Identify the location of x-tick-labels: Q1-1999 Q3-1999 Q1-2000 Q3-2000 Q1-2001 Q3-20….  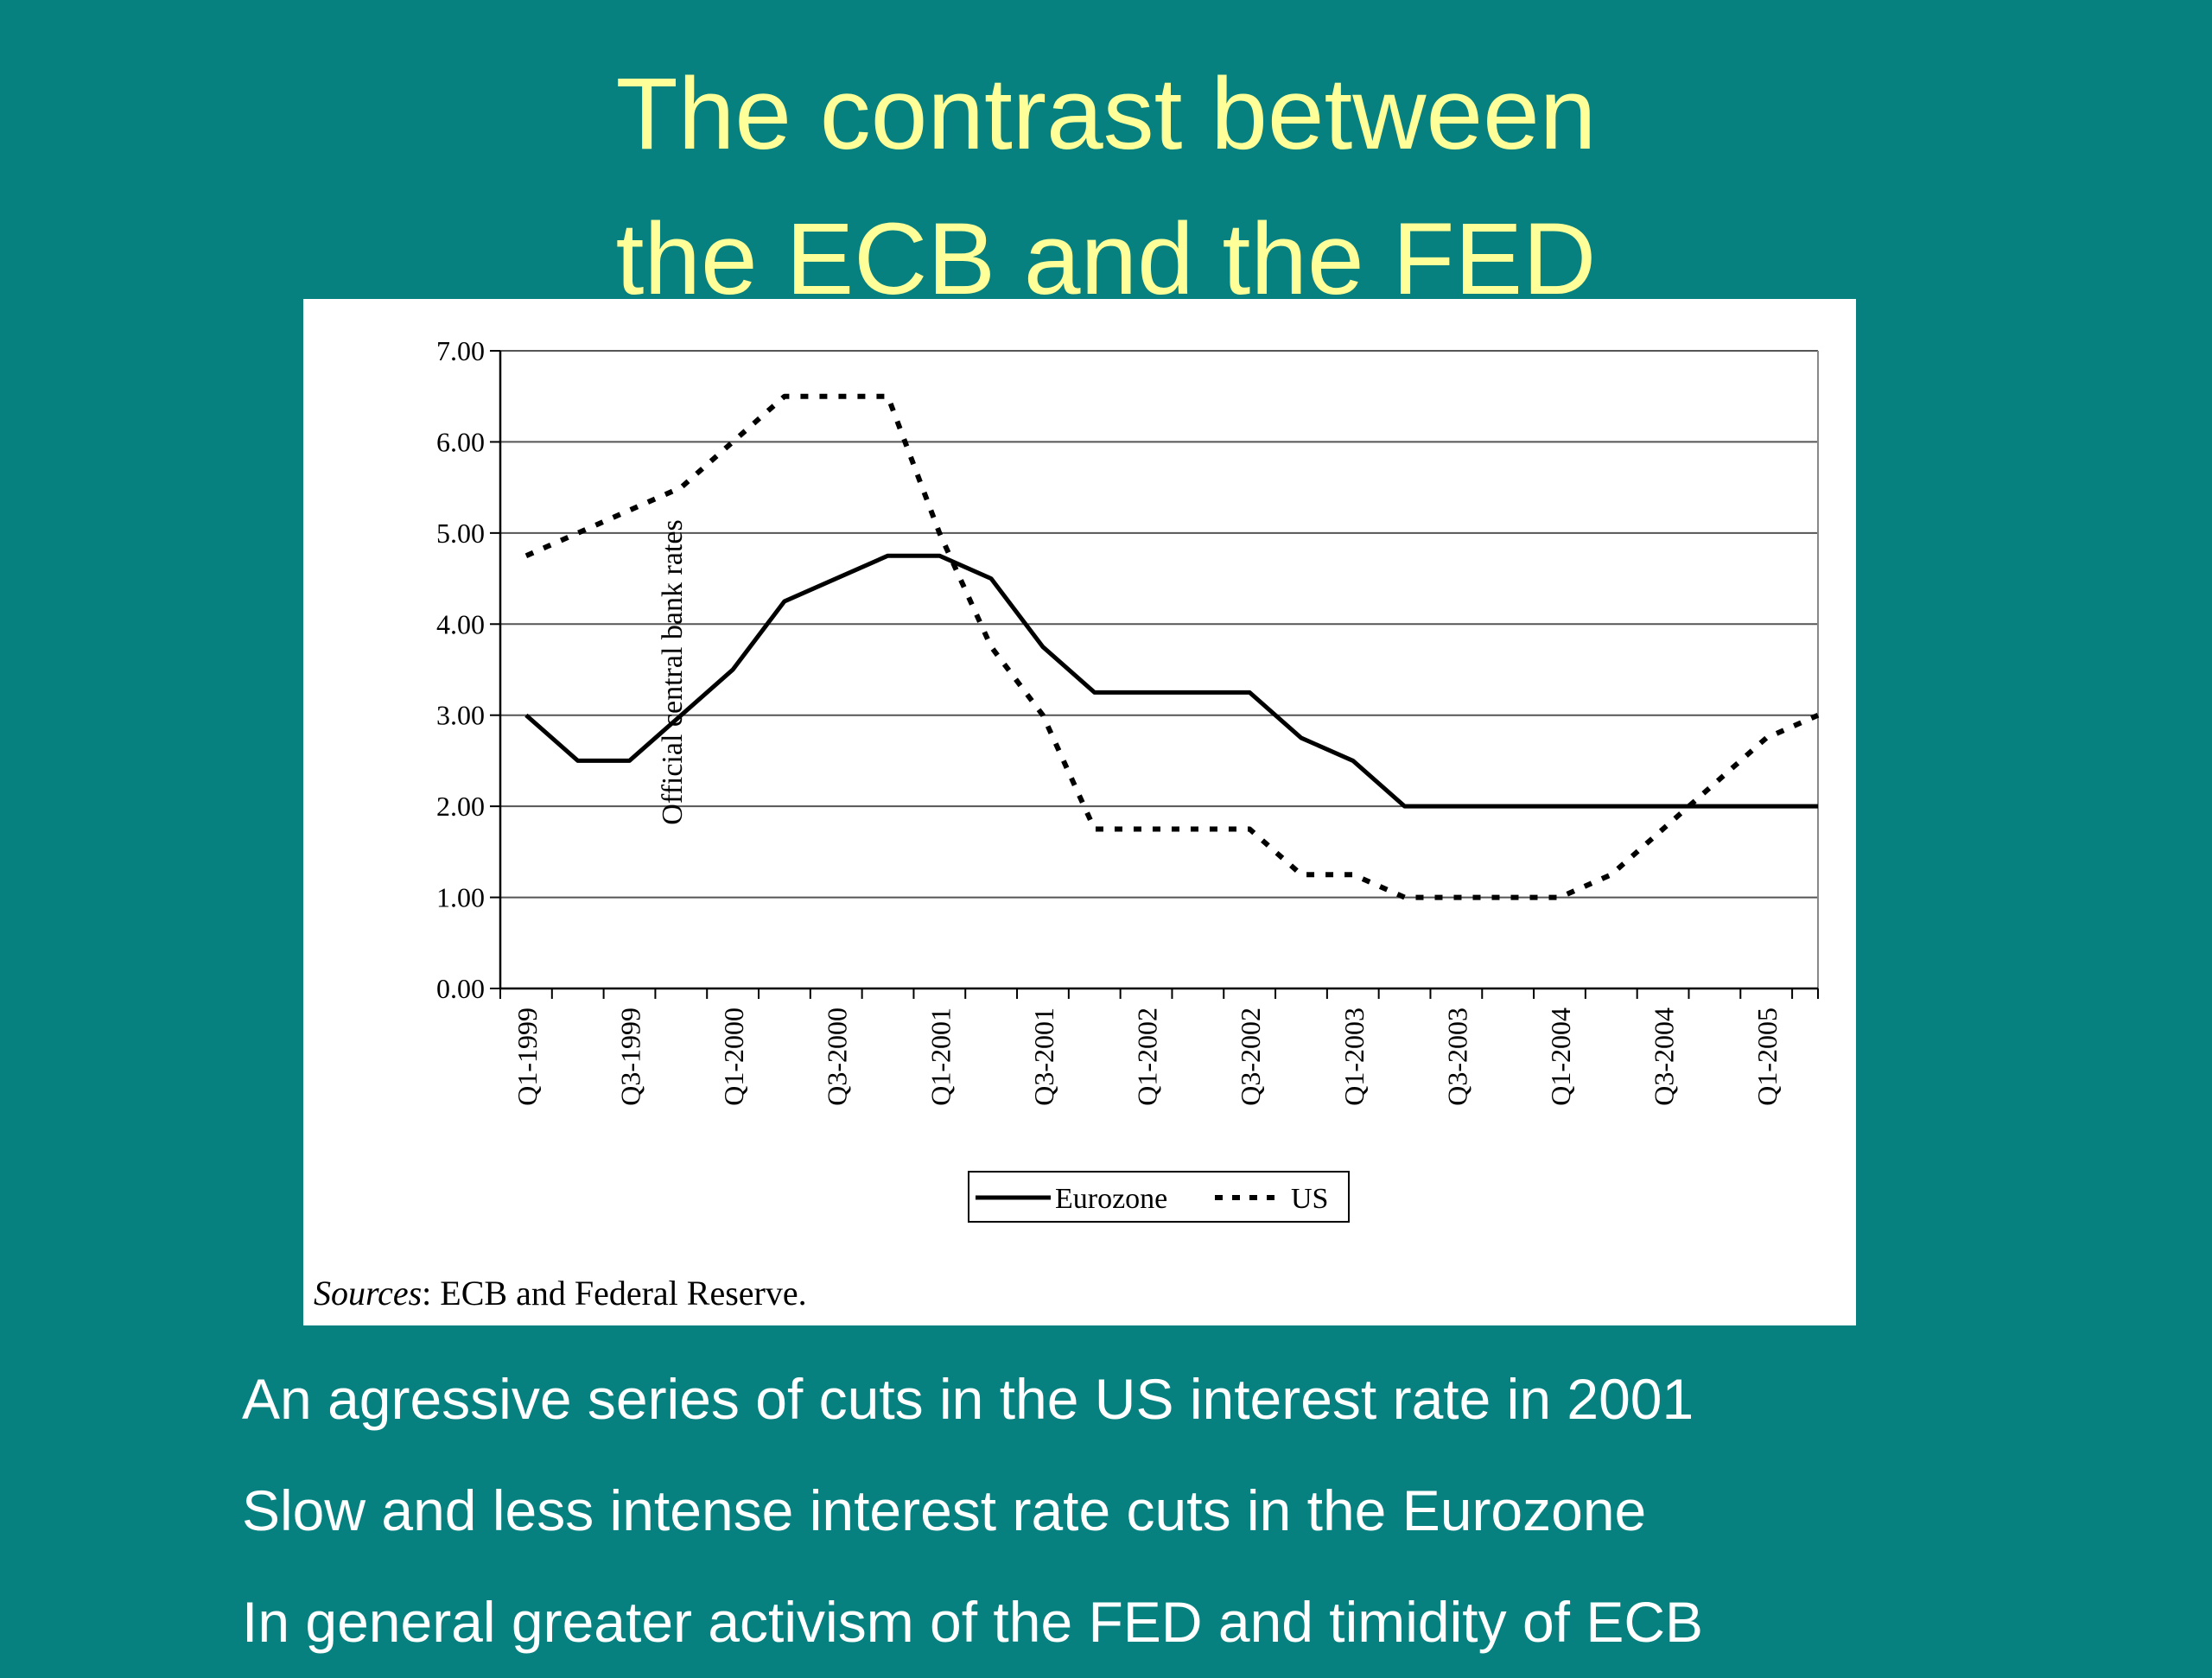
(1147, 1057).